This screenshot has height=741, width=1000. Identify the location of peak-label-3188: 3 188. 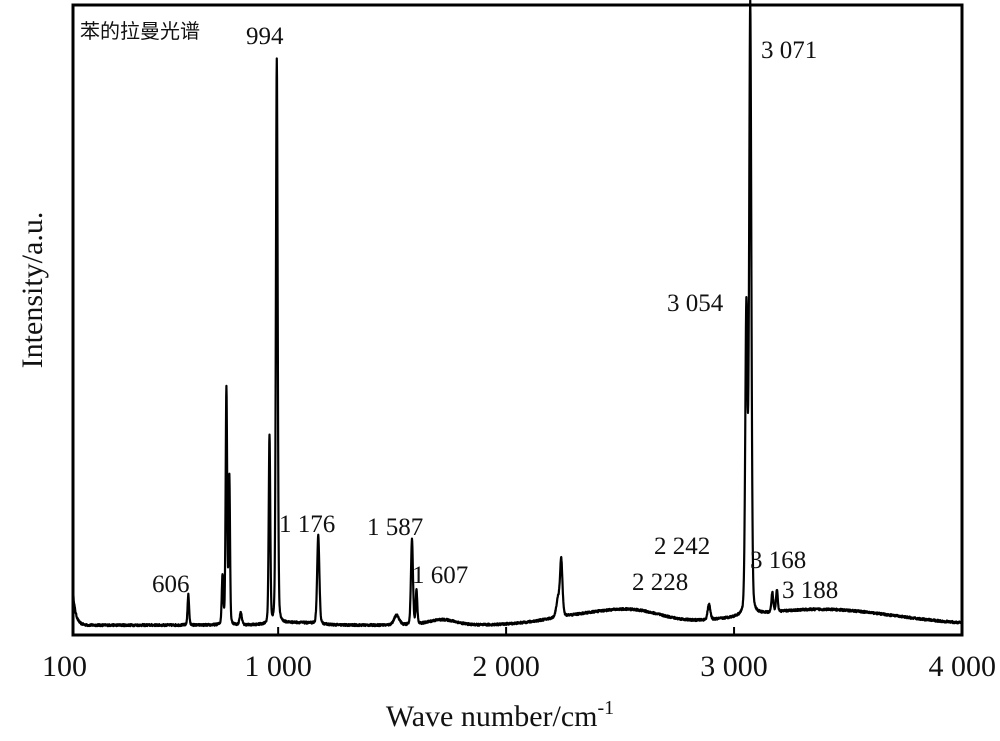
(810, 590).